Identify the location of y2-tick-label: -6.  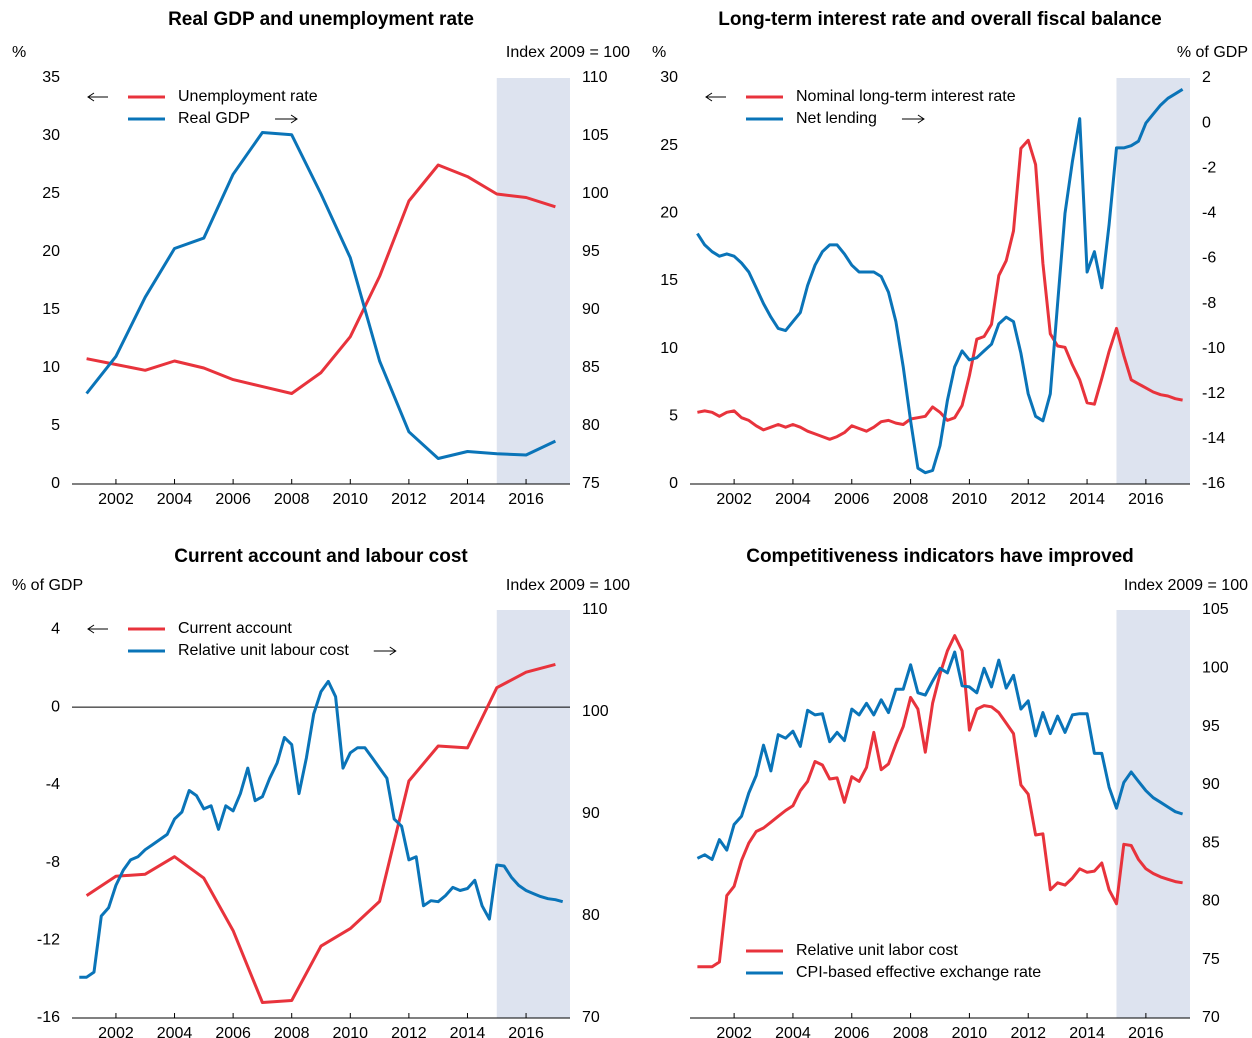
(1209, 258).